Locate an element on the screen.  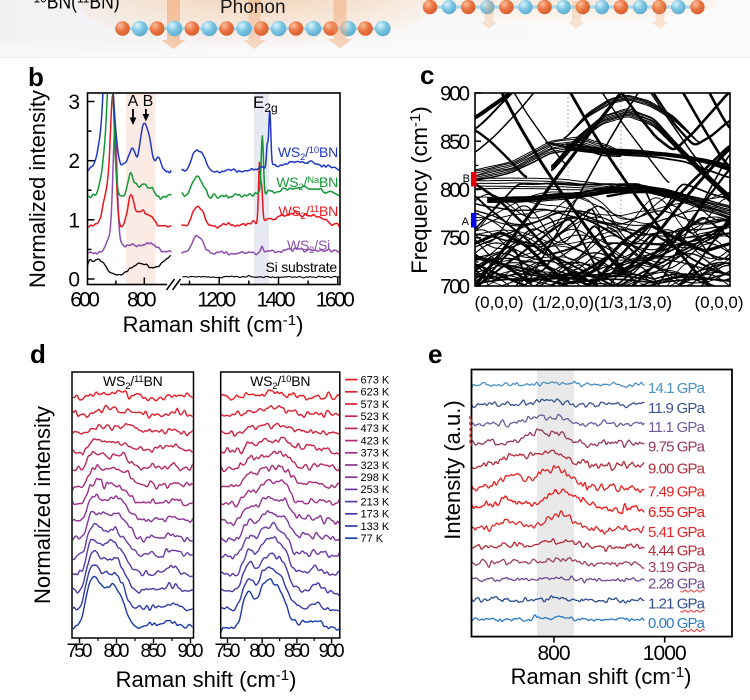
svg-text: 473 K is located at coordinates (375, 429).